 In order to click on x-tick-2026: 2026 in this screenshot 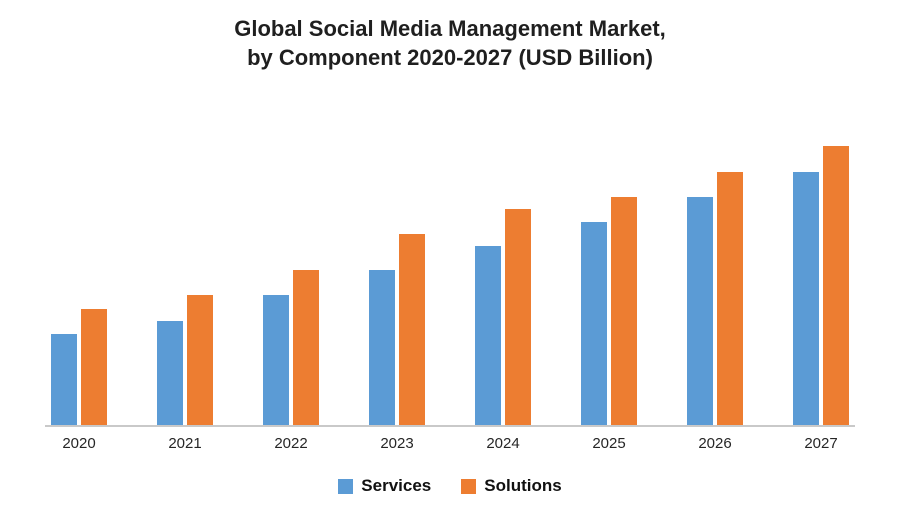, I will do `click(715, 444)`.